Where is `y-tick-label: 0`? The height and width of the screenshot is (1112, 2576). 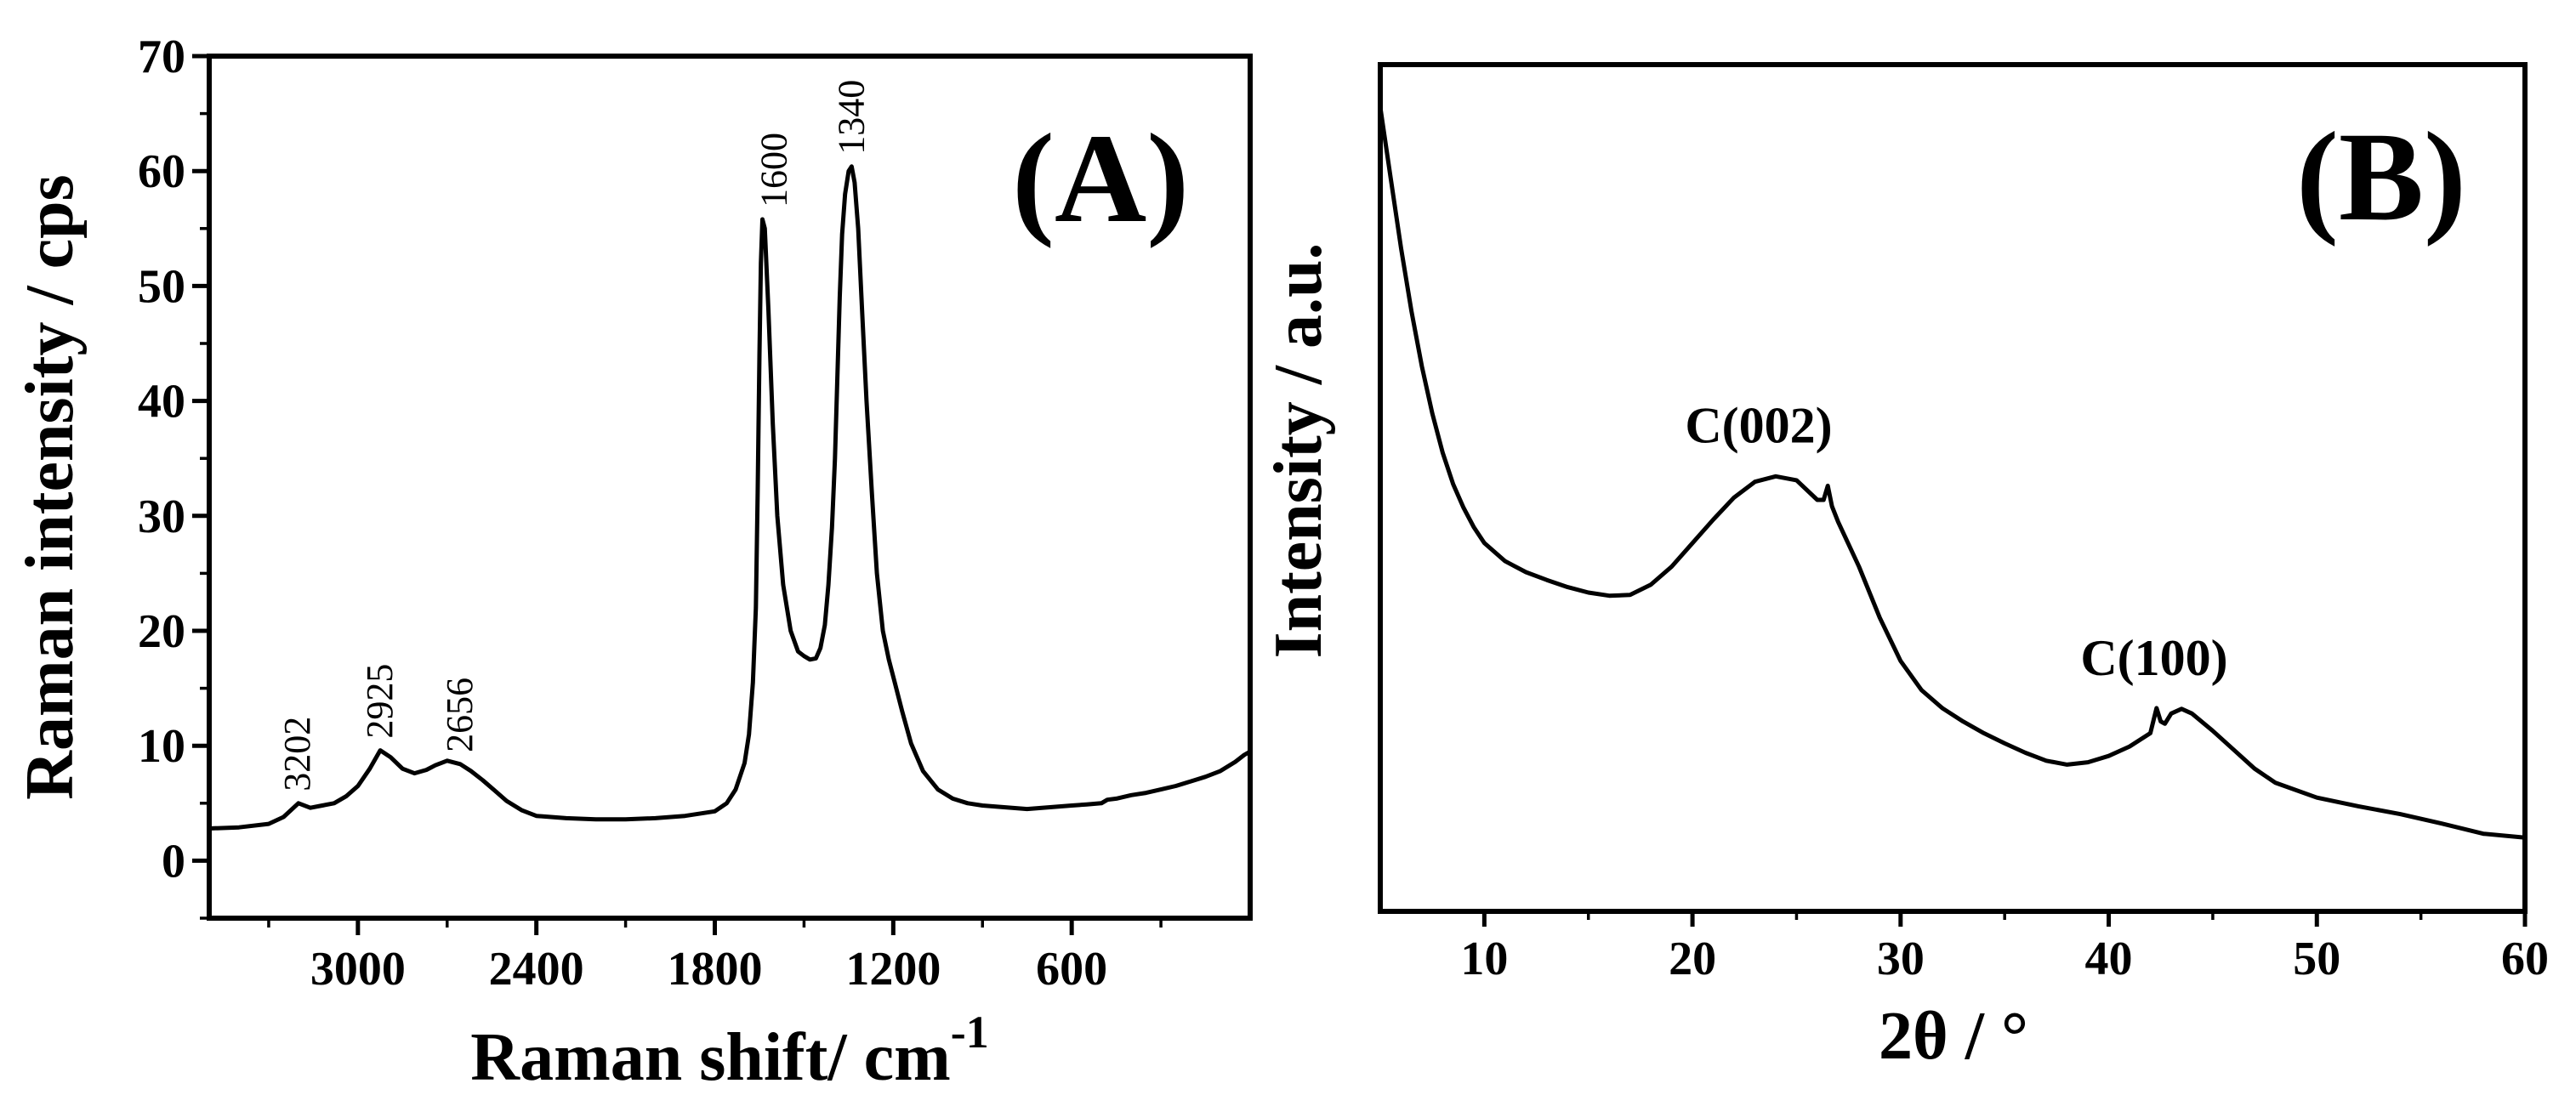
y-tick-label: 0 is located at coordinates (173, 861).